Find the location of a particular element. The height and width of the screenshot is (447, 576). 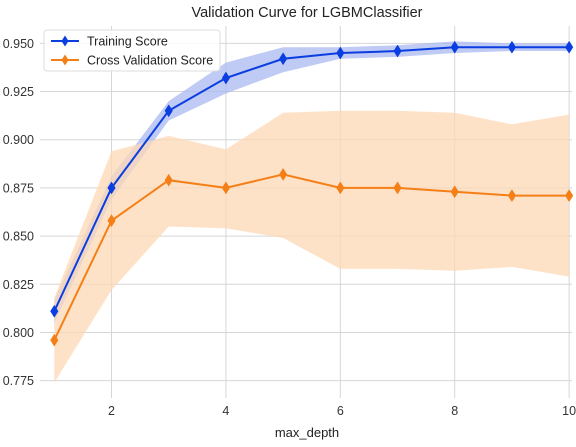

x-axis-label: max_depth is located at coordinates (307, 432).